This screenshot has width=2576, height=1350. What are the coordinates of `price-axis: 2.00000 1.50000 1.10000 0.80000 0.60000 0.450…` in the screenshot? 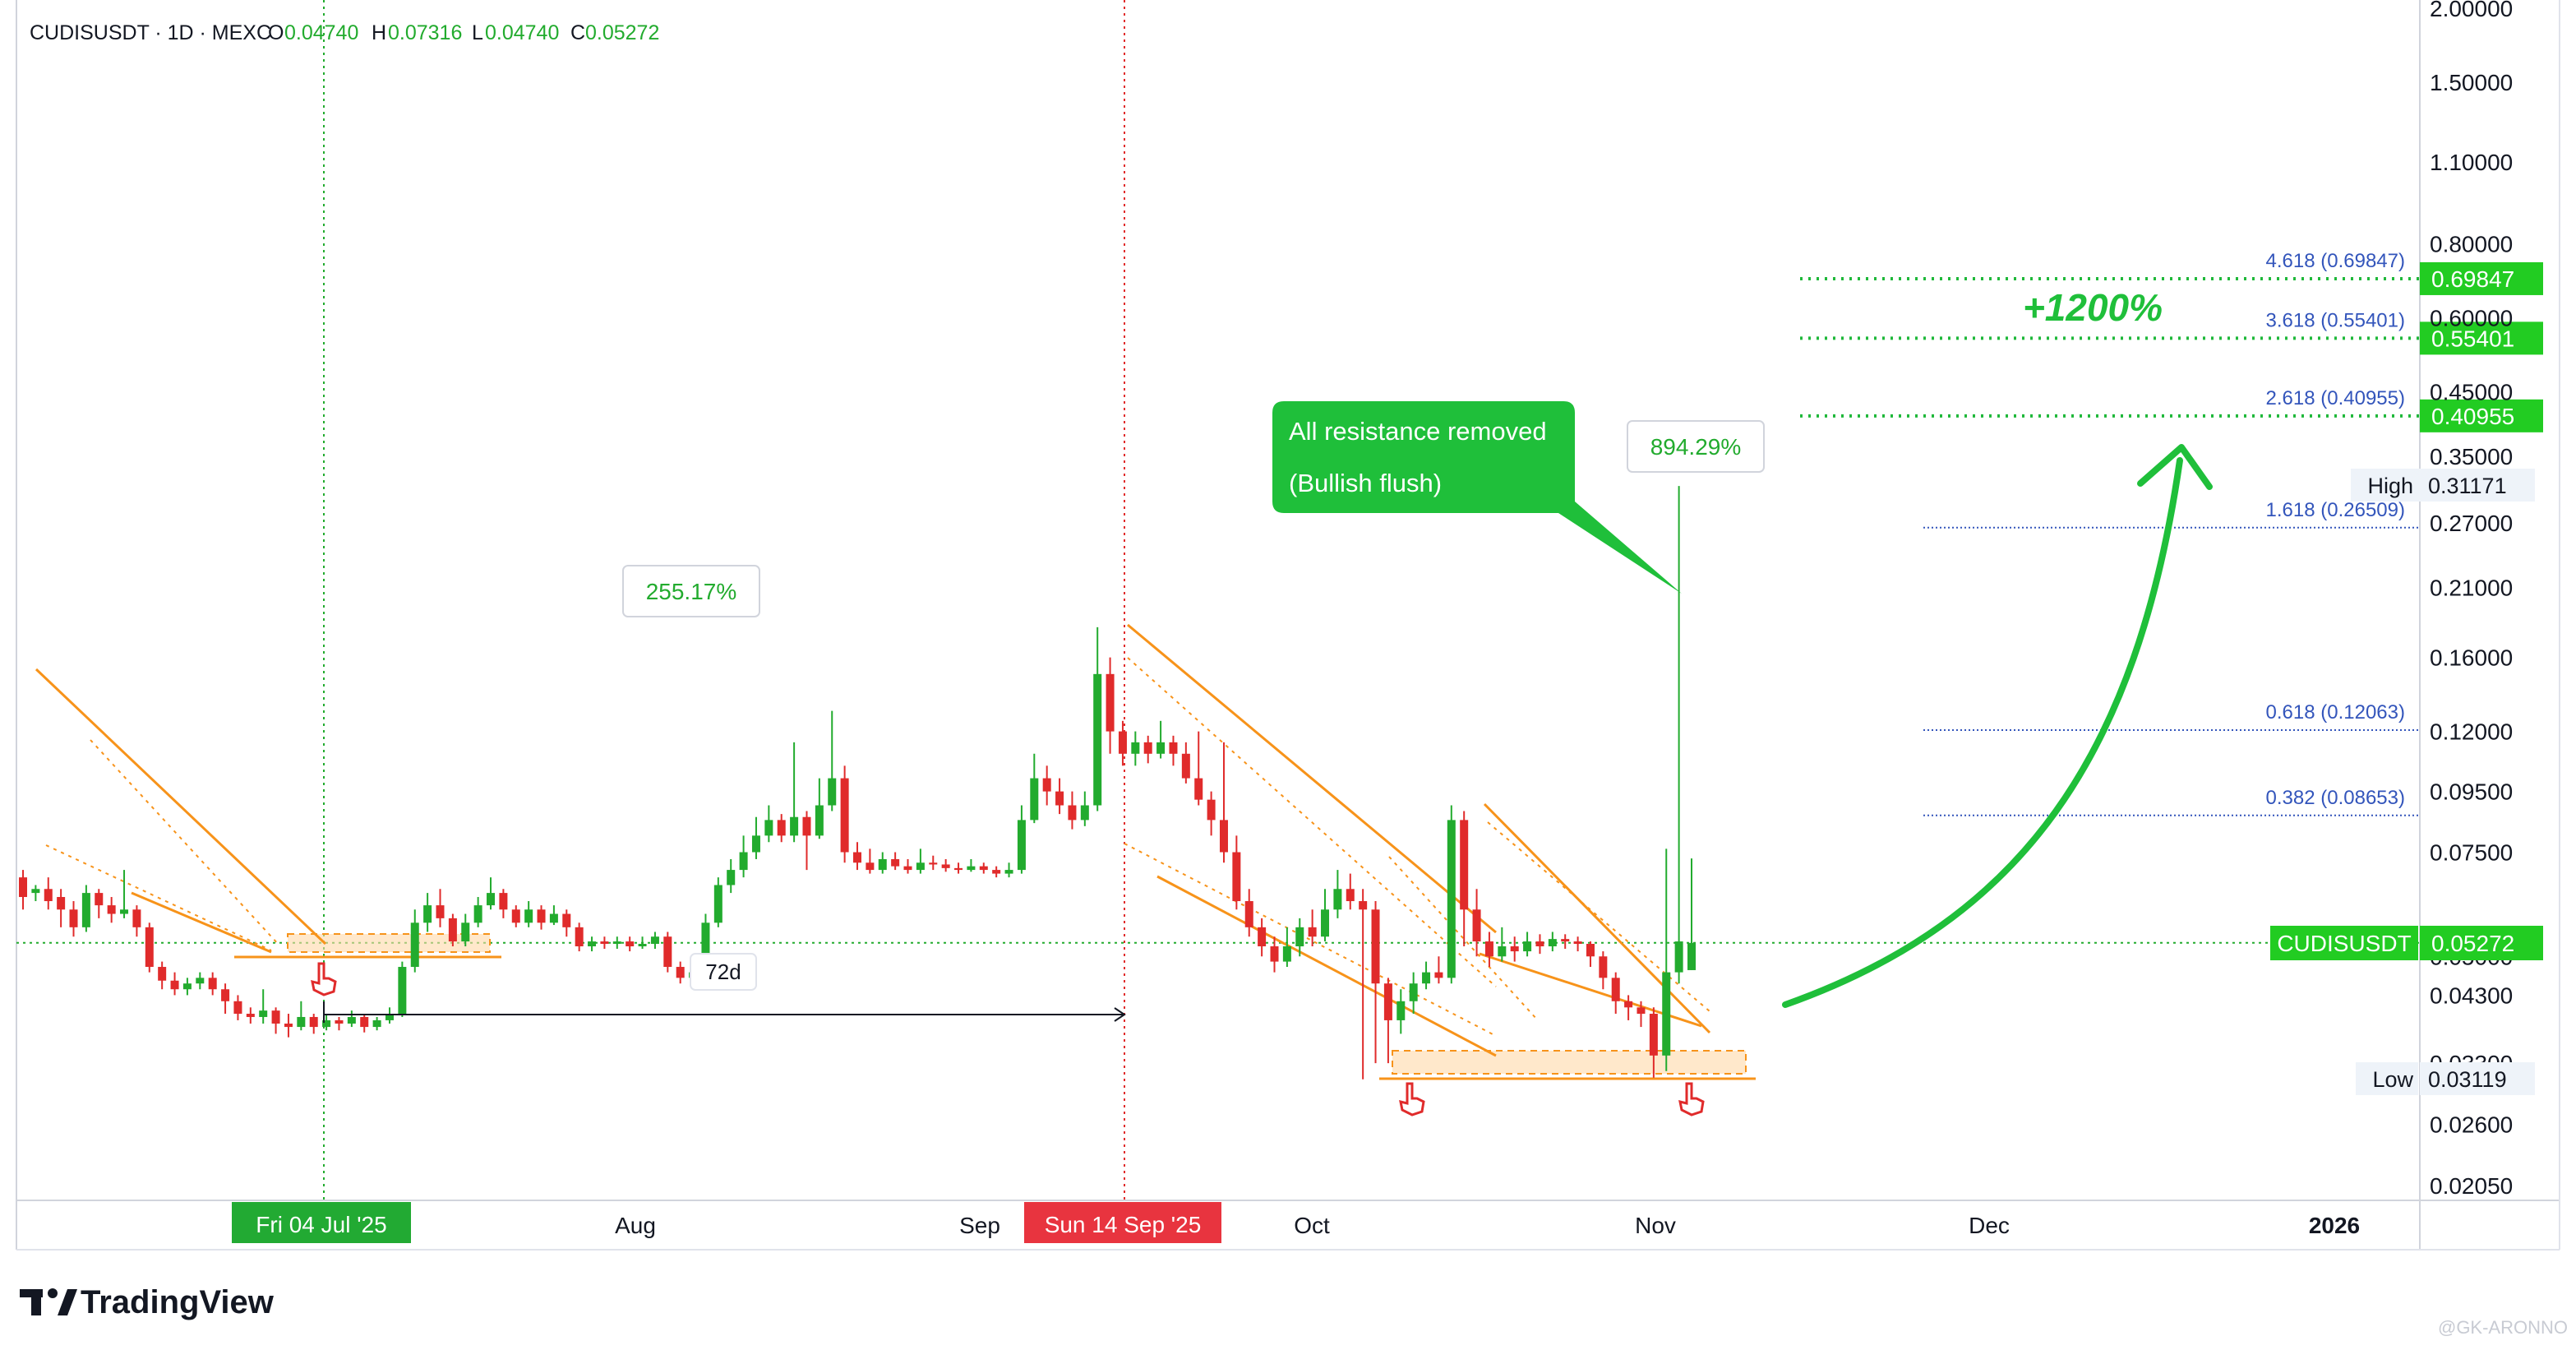 It's located at (2472, 599).